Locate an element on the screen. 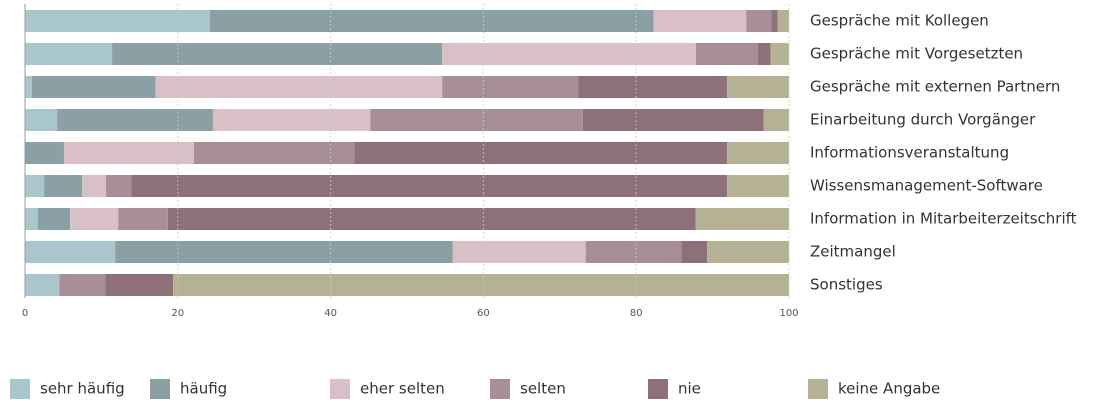 This screenshot has width=1094, height=403. category-label: Wissensmanagement-Software is located at coordinates (926, 186).